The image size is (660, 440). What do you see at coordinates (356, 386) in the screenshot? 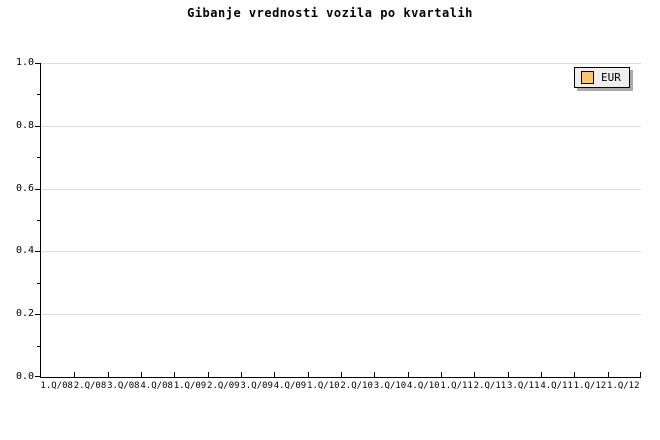
I see `x-tick-label: 2.Q/10` at bounding box center [356, 386].